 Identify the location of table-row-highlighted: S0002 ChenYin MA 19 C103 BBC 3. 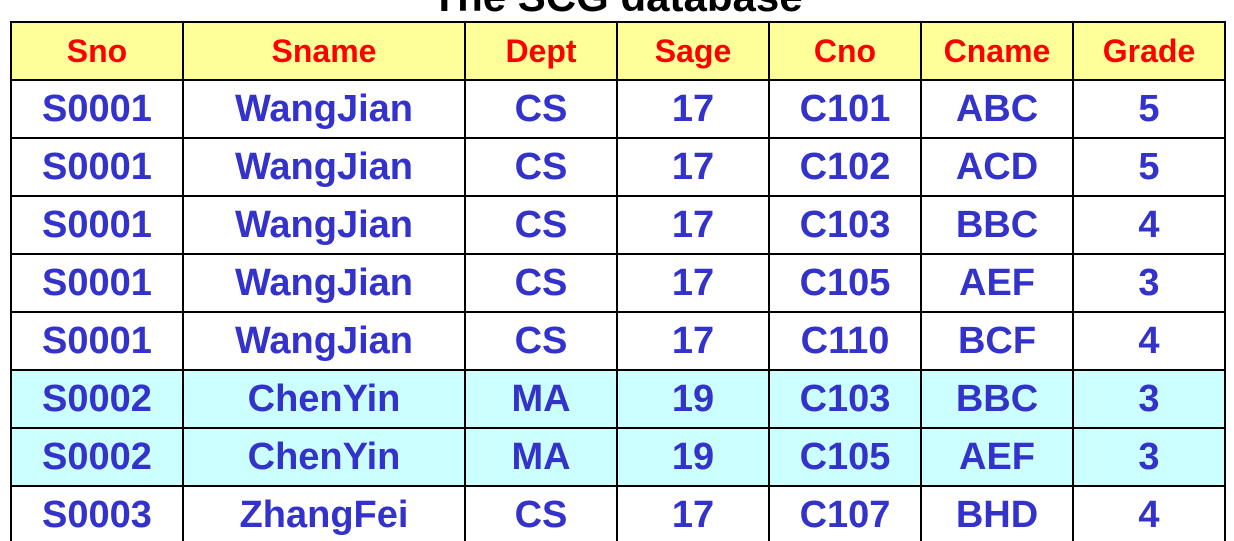
(618, 399).